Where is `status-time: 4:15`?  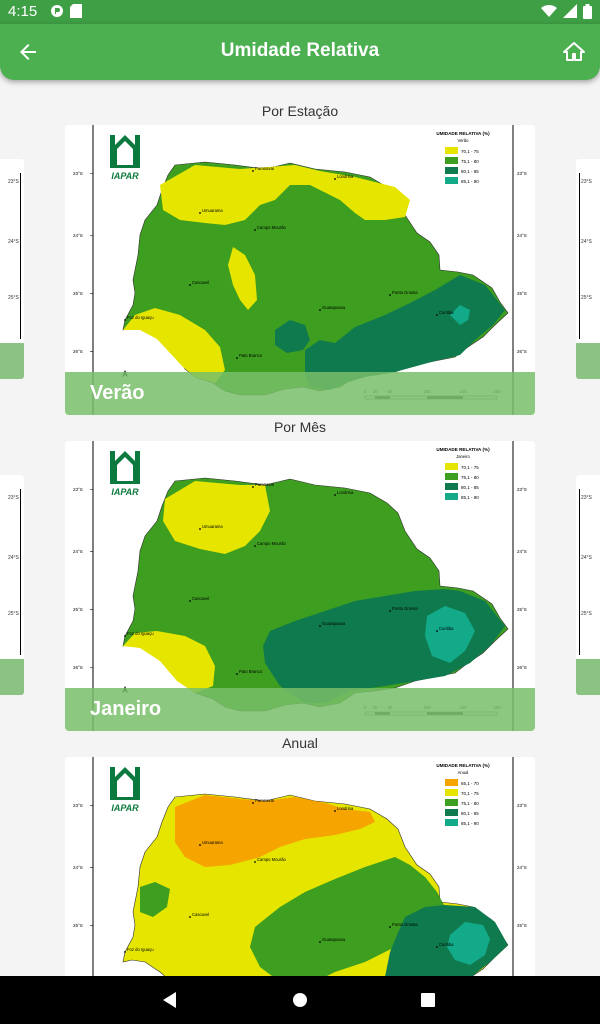 status-time: 4:15 is located at coordinates (23, 11).